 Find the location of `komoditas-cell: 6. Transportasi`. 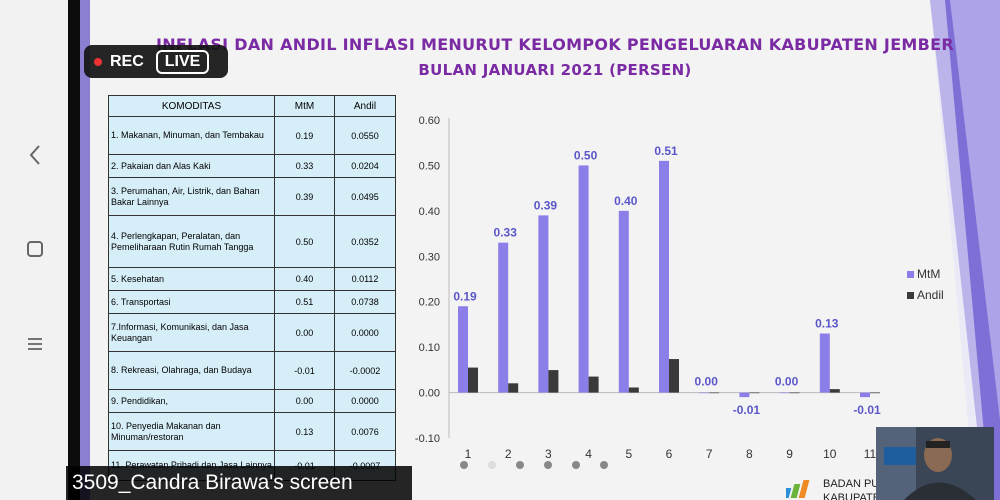

komoditas-cell: 6. Transportasi is located at coordinates (191, 302).